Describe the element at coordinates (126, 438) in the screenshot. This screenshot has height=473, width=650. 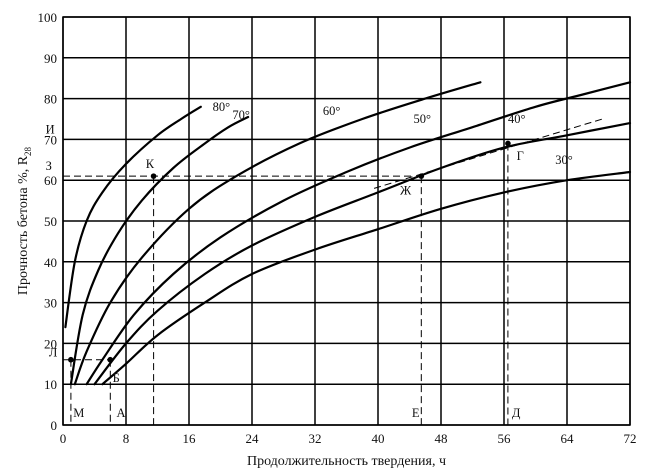
I see `x-tick-label: 8` at that location.